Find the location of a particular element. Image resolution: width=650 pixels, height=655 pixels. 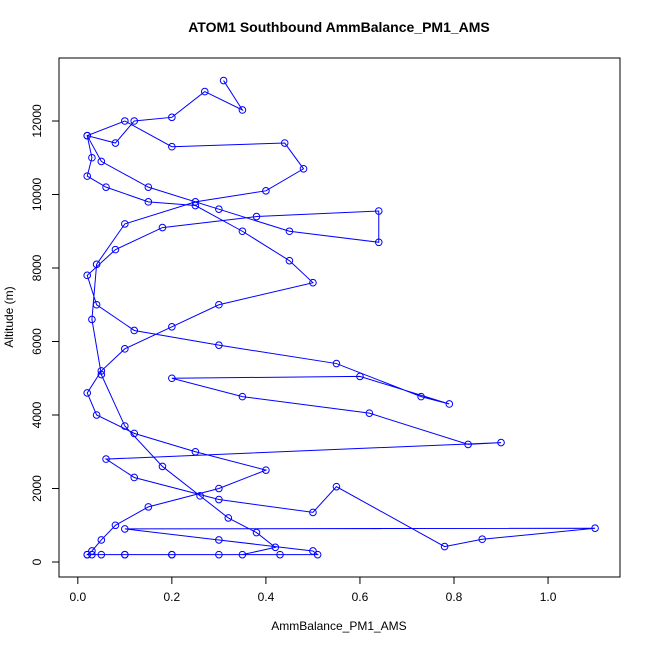

x-tick-label: 1.0 is located at coordinates (548, 597).